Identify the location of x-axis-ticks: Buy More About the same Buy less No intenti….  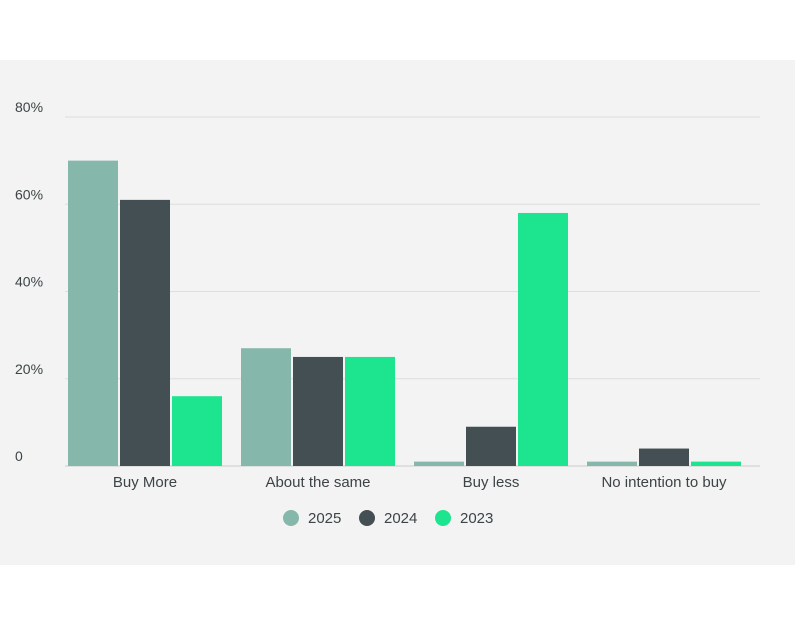
(420, 482).